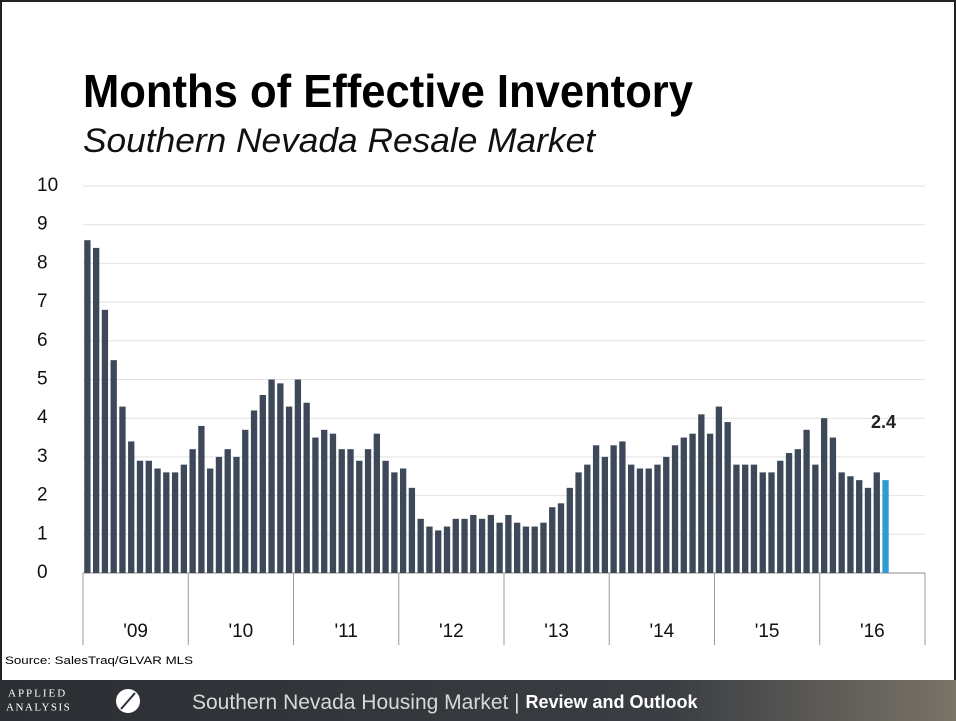 This screenshot has height=721, width=956. Describe the element at coordinates (388, 91) in the screenshot. I see `chart-title: Months of Effective Inventory` at that location.